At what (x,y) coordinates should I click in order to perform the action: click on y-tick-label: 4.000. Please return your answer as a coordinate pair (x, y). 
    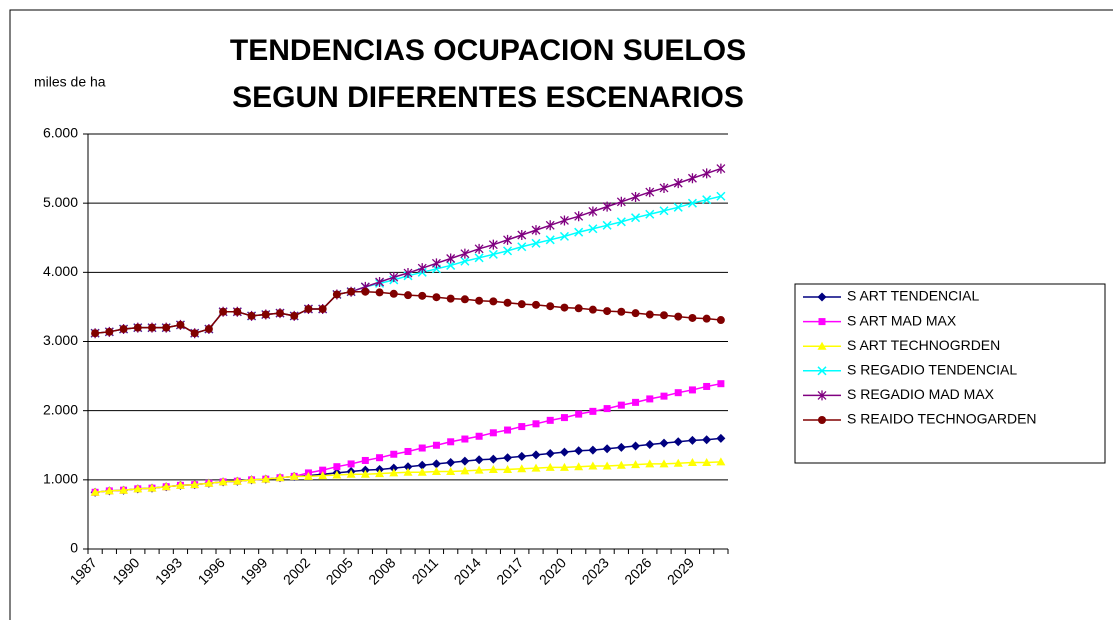
    Looking at the image, I should click on (60, 271).